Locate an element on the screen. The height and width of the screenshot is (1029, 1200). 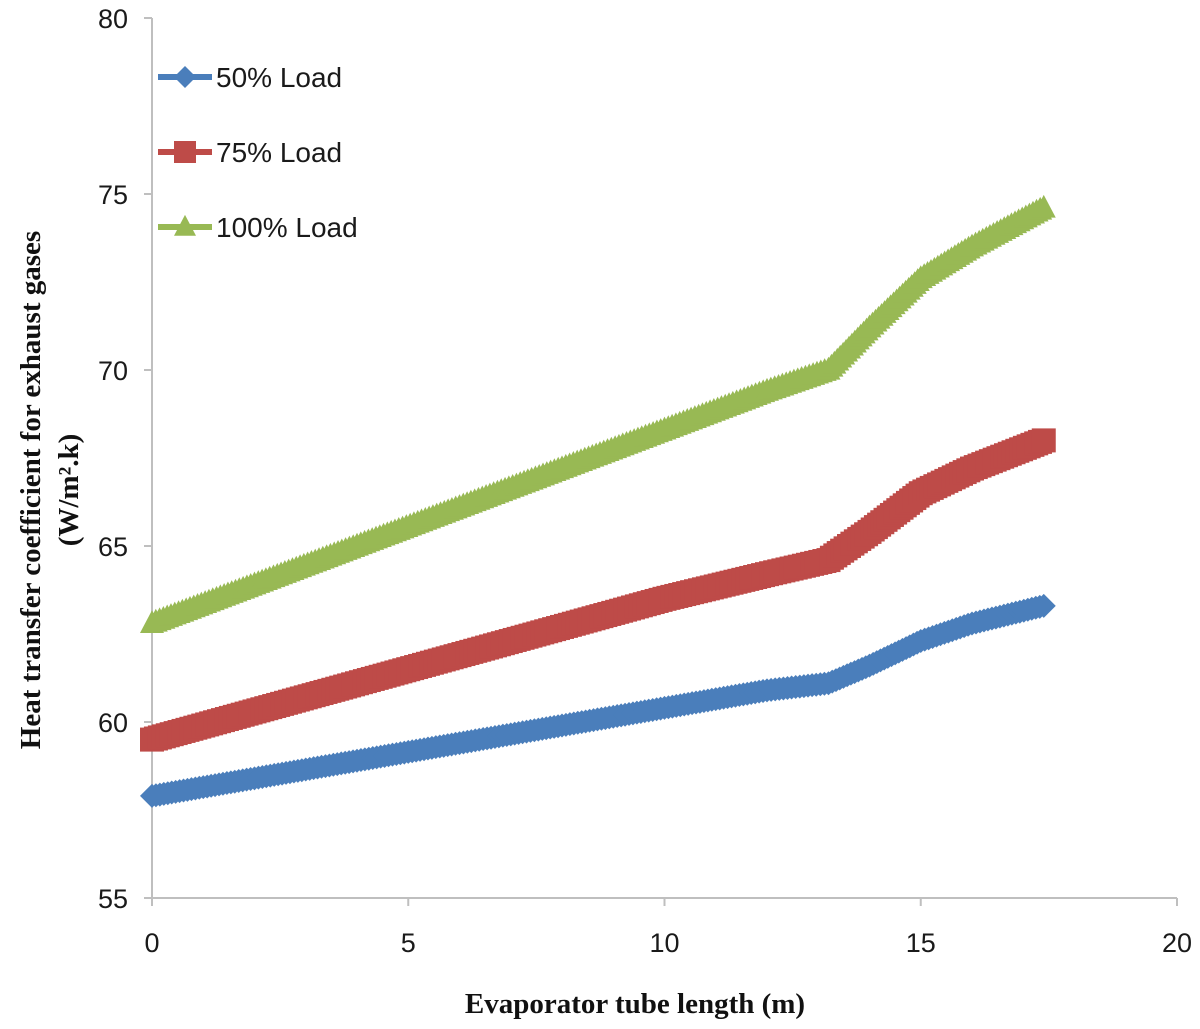
legend-item: 50% Load is located at coordinates (250, 77).